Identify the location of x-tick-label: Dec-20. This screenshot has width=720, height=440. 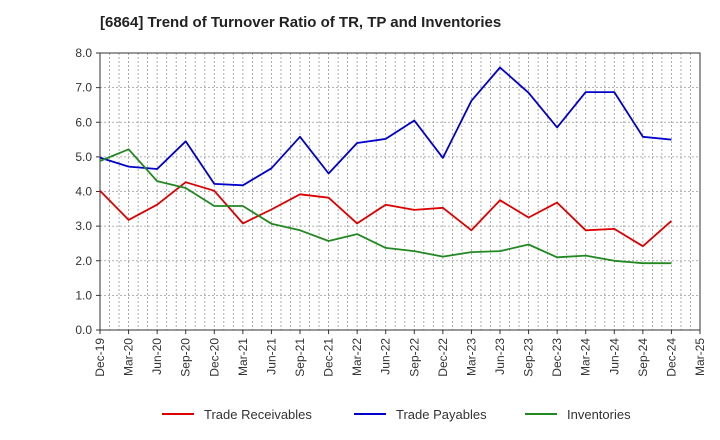
(214, 357).